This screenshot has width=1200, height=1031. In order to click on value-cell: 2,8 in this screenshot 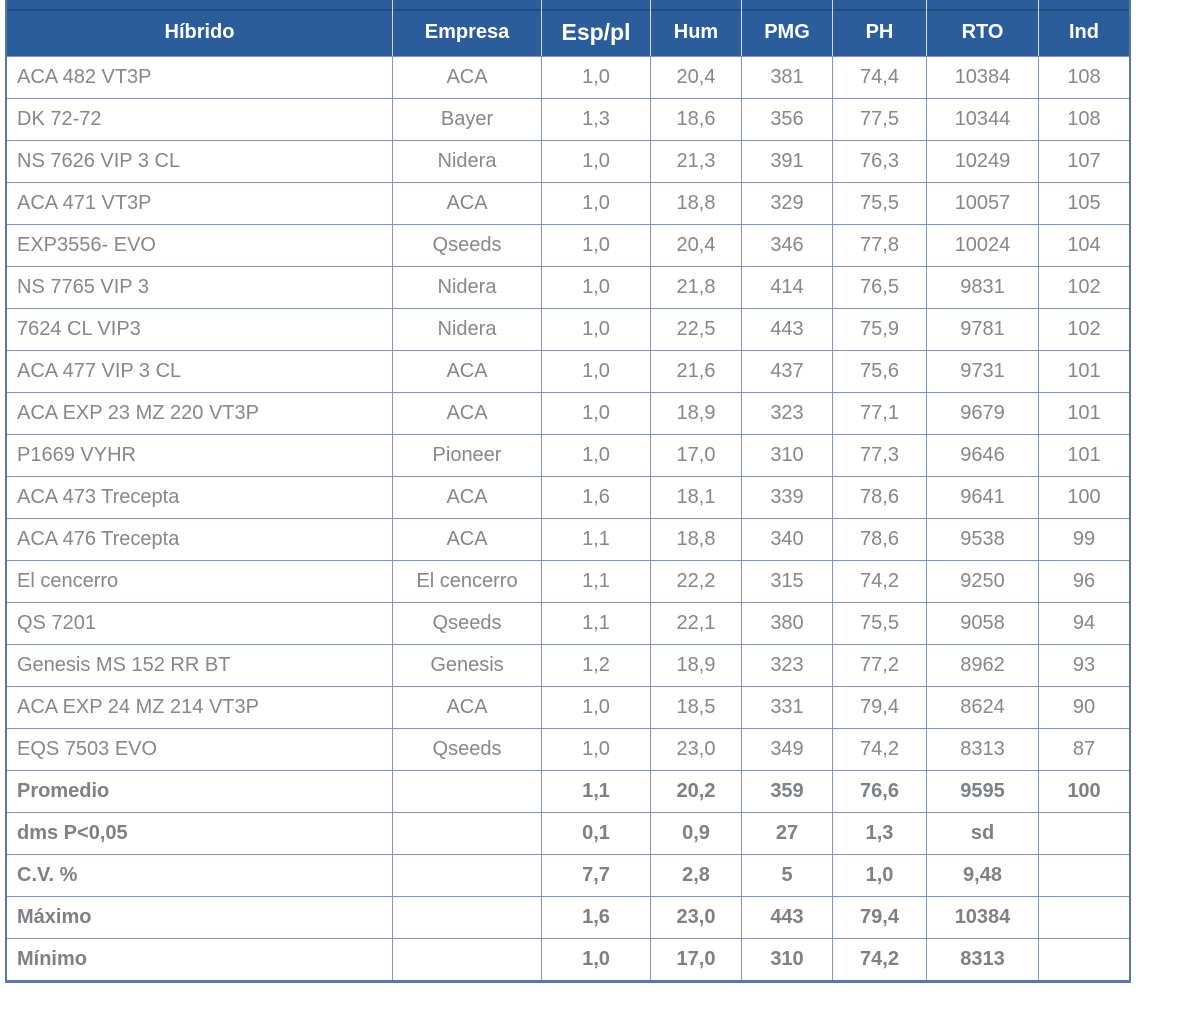, I will do `click(696, 875)`.